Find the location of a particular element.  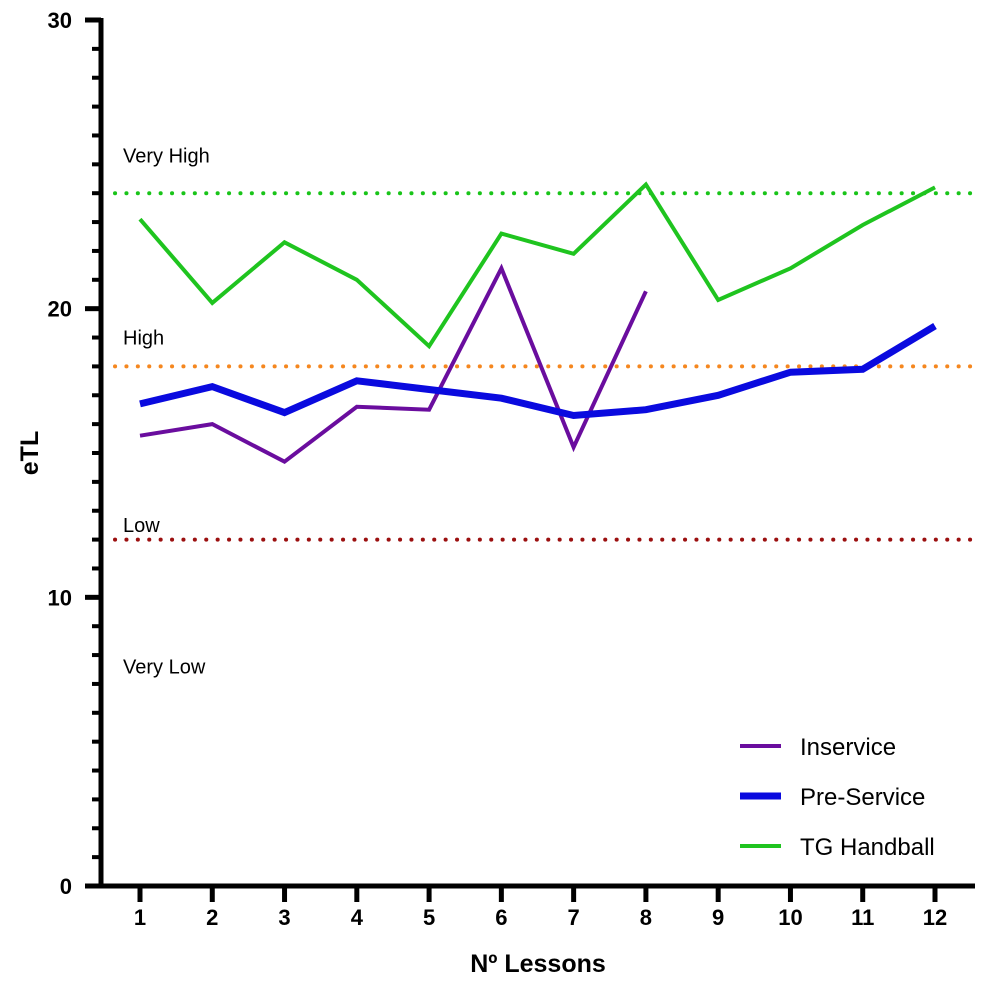

x-axis-title: Nº Lessons is located at coordinates (538, 964).